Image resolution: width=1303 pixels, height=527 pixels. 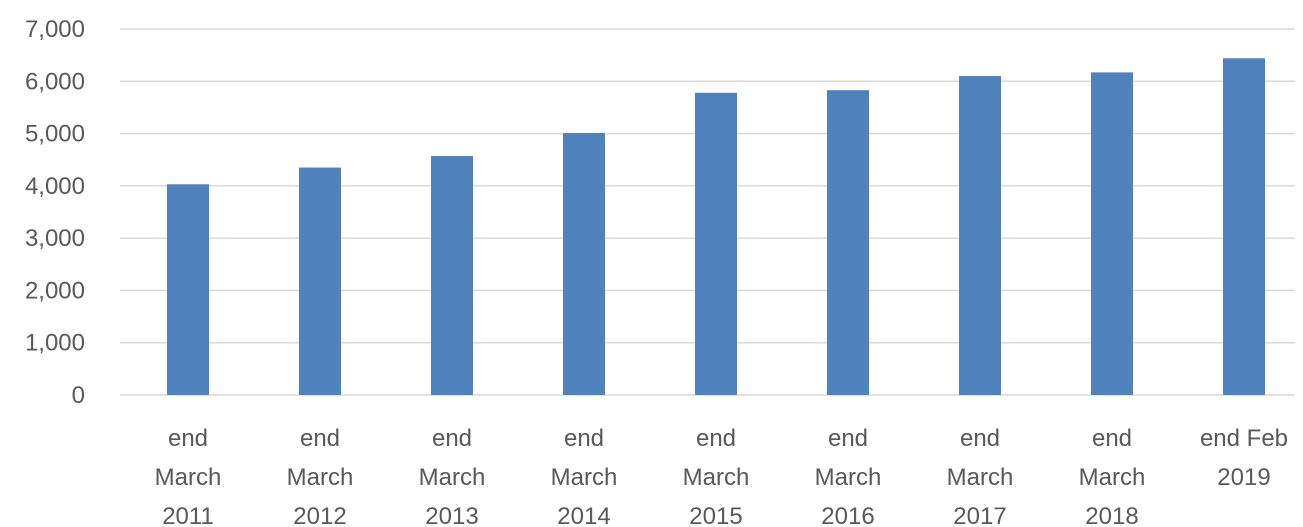 I want to click on x-tick-label: end March 2014, so click(x=584, y=476).